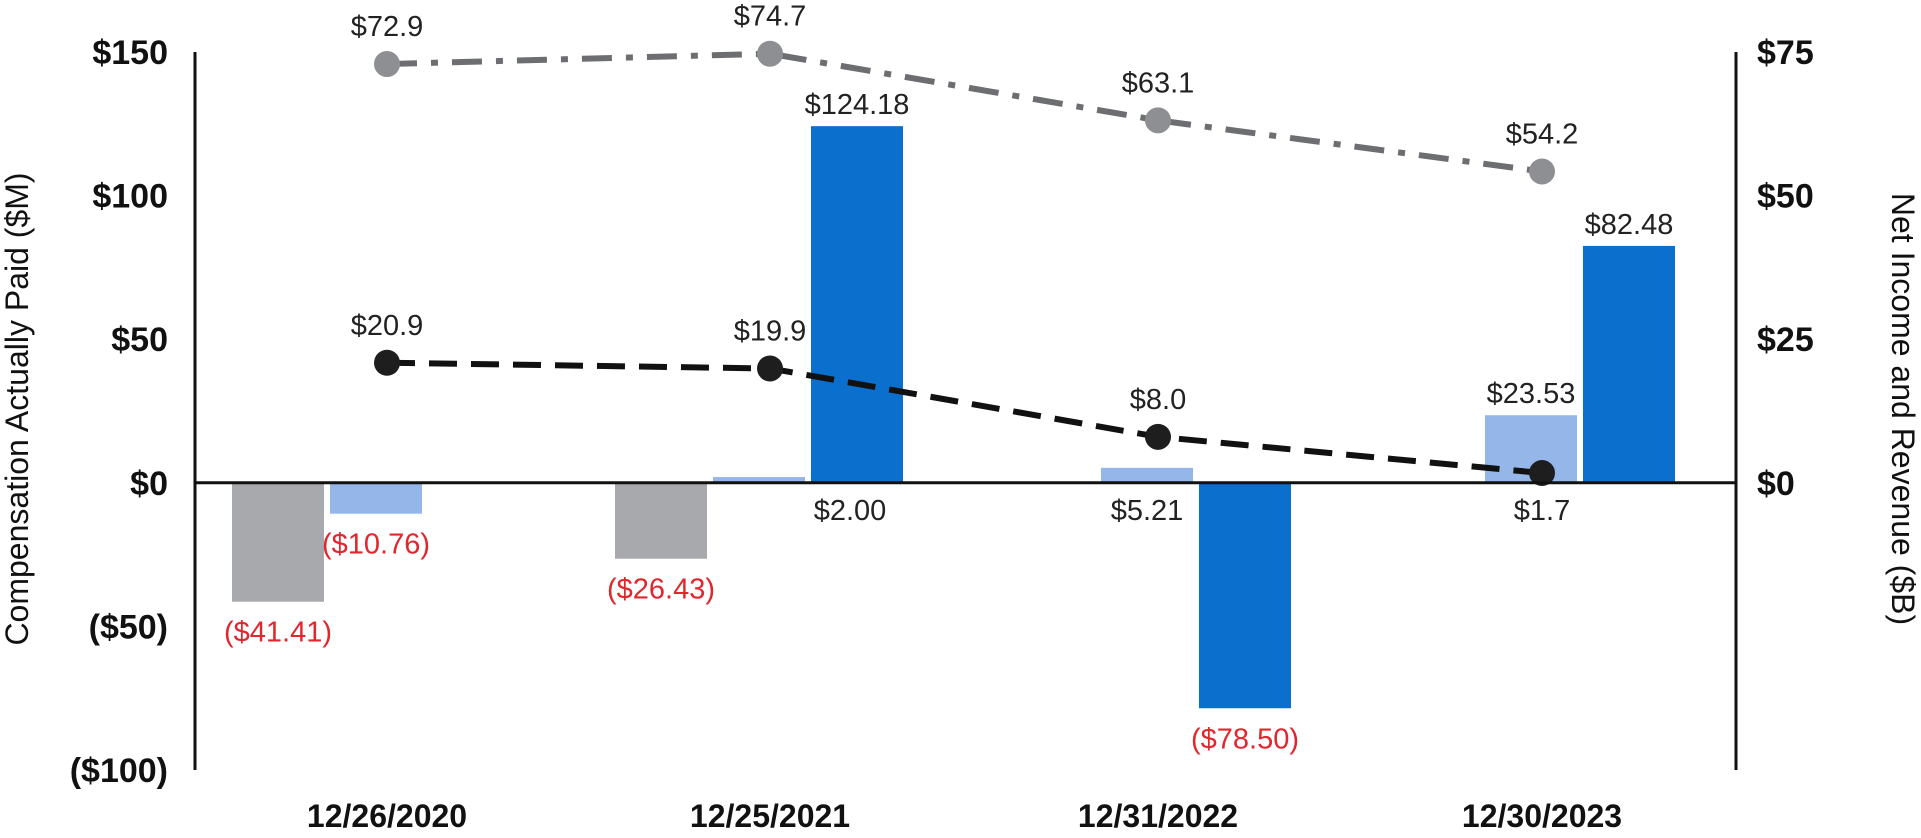  I want to click on line-1-label-3: $54.2, so click(1542, 134).